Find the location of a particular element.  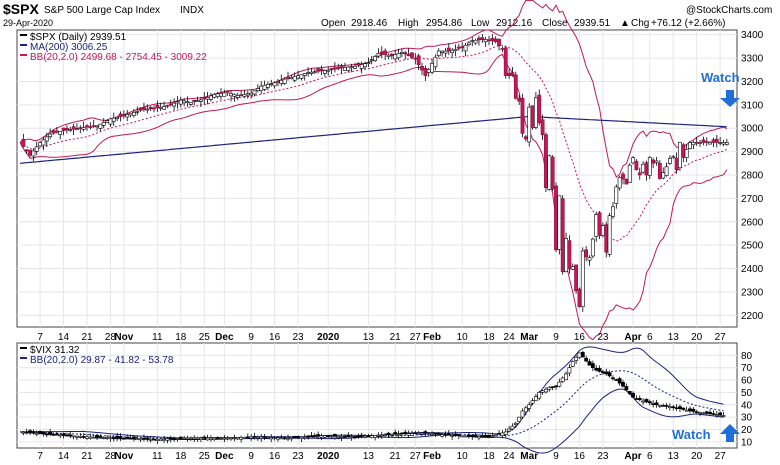

x-tick-label: 13 is located at coordinates (674, 456).